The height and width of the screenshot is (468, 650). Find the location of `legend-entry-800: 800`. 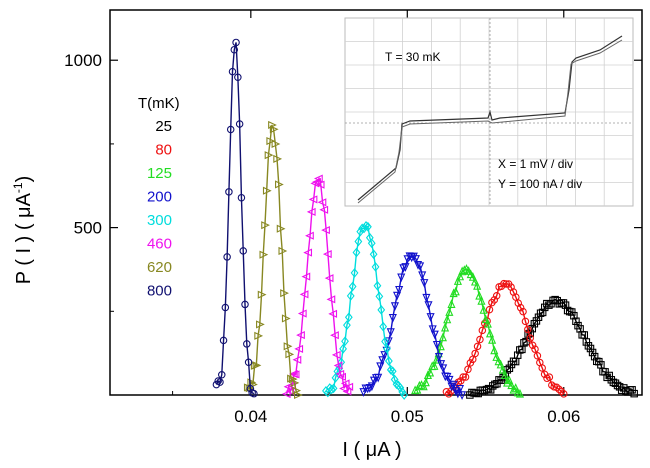

legend-entry-800: 800 is located at coordinates (159, 291).